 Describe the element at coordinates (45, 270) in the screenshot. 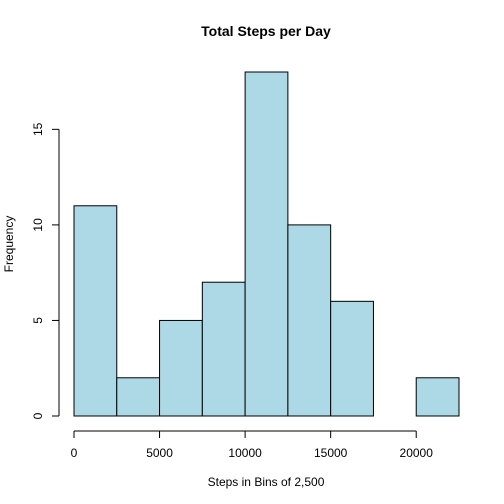

I see `y-axis: 0 5 10 15` at that location.